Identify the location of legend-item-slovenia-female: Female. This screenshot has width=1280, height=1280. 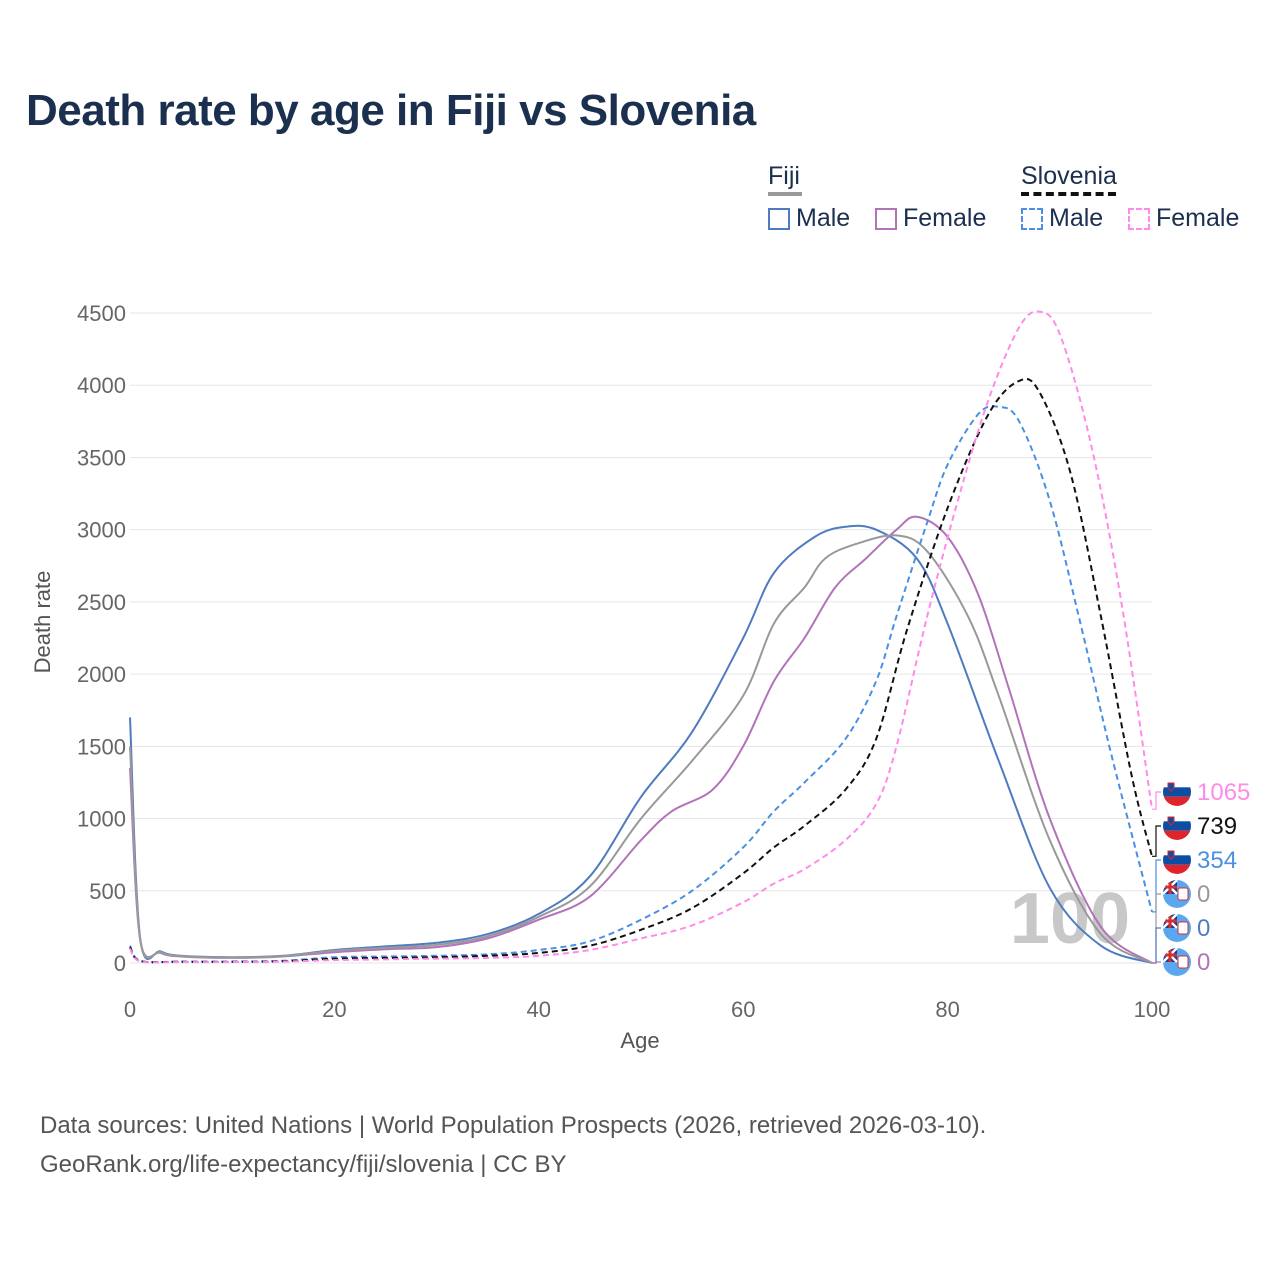
(1183, 218).